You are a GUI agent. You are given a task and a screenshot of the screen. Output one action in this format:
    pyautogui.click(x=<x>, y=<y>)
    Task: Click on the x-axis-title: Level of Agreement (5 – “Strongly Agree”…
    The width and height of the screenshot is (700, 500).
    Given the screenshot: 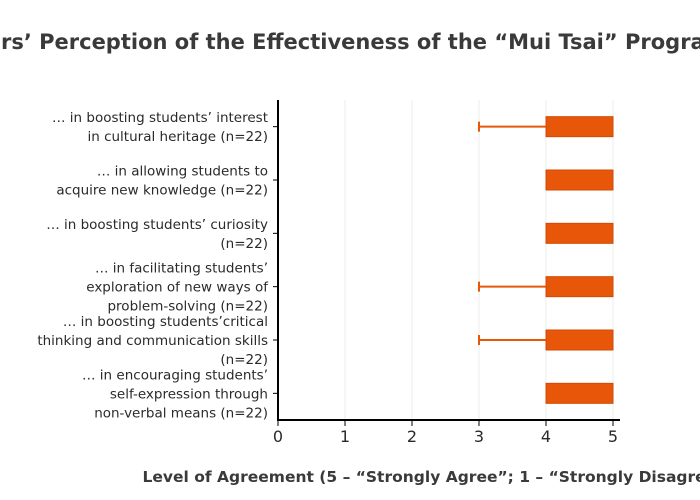 What is the action you would take?
    pyautogui.click(x=421, y=477)
    